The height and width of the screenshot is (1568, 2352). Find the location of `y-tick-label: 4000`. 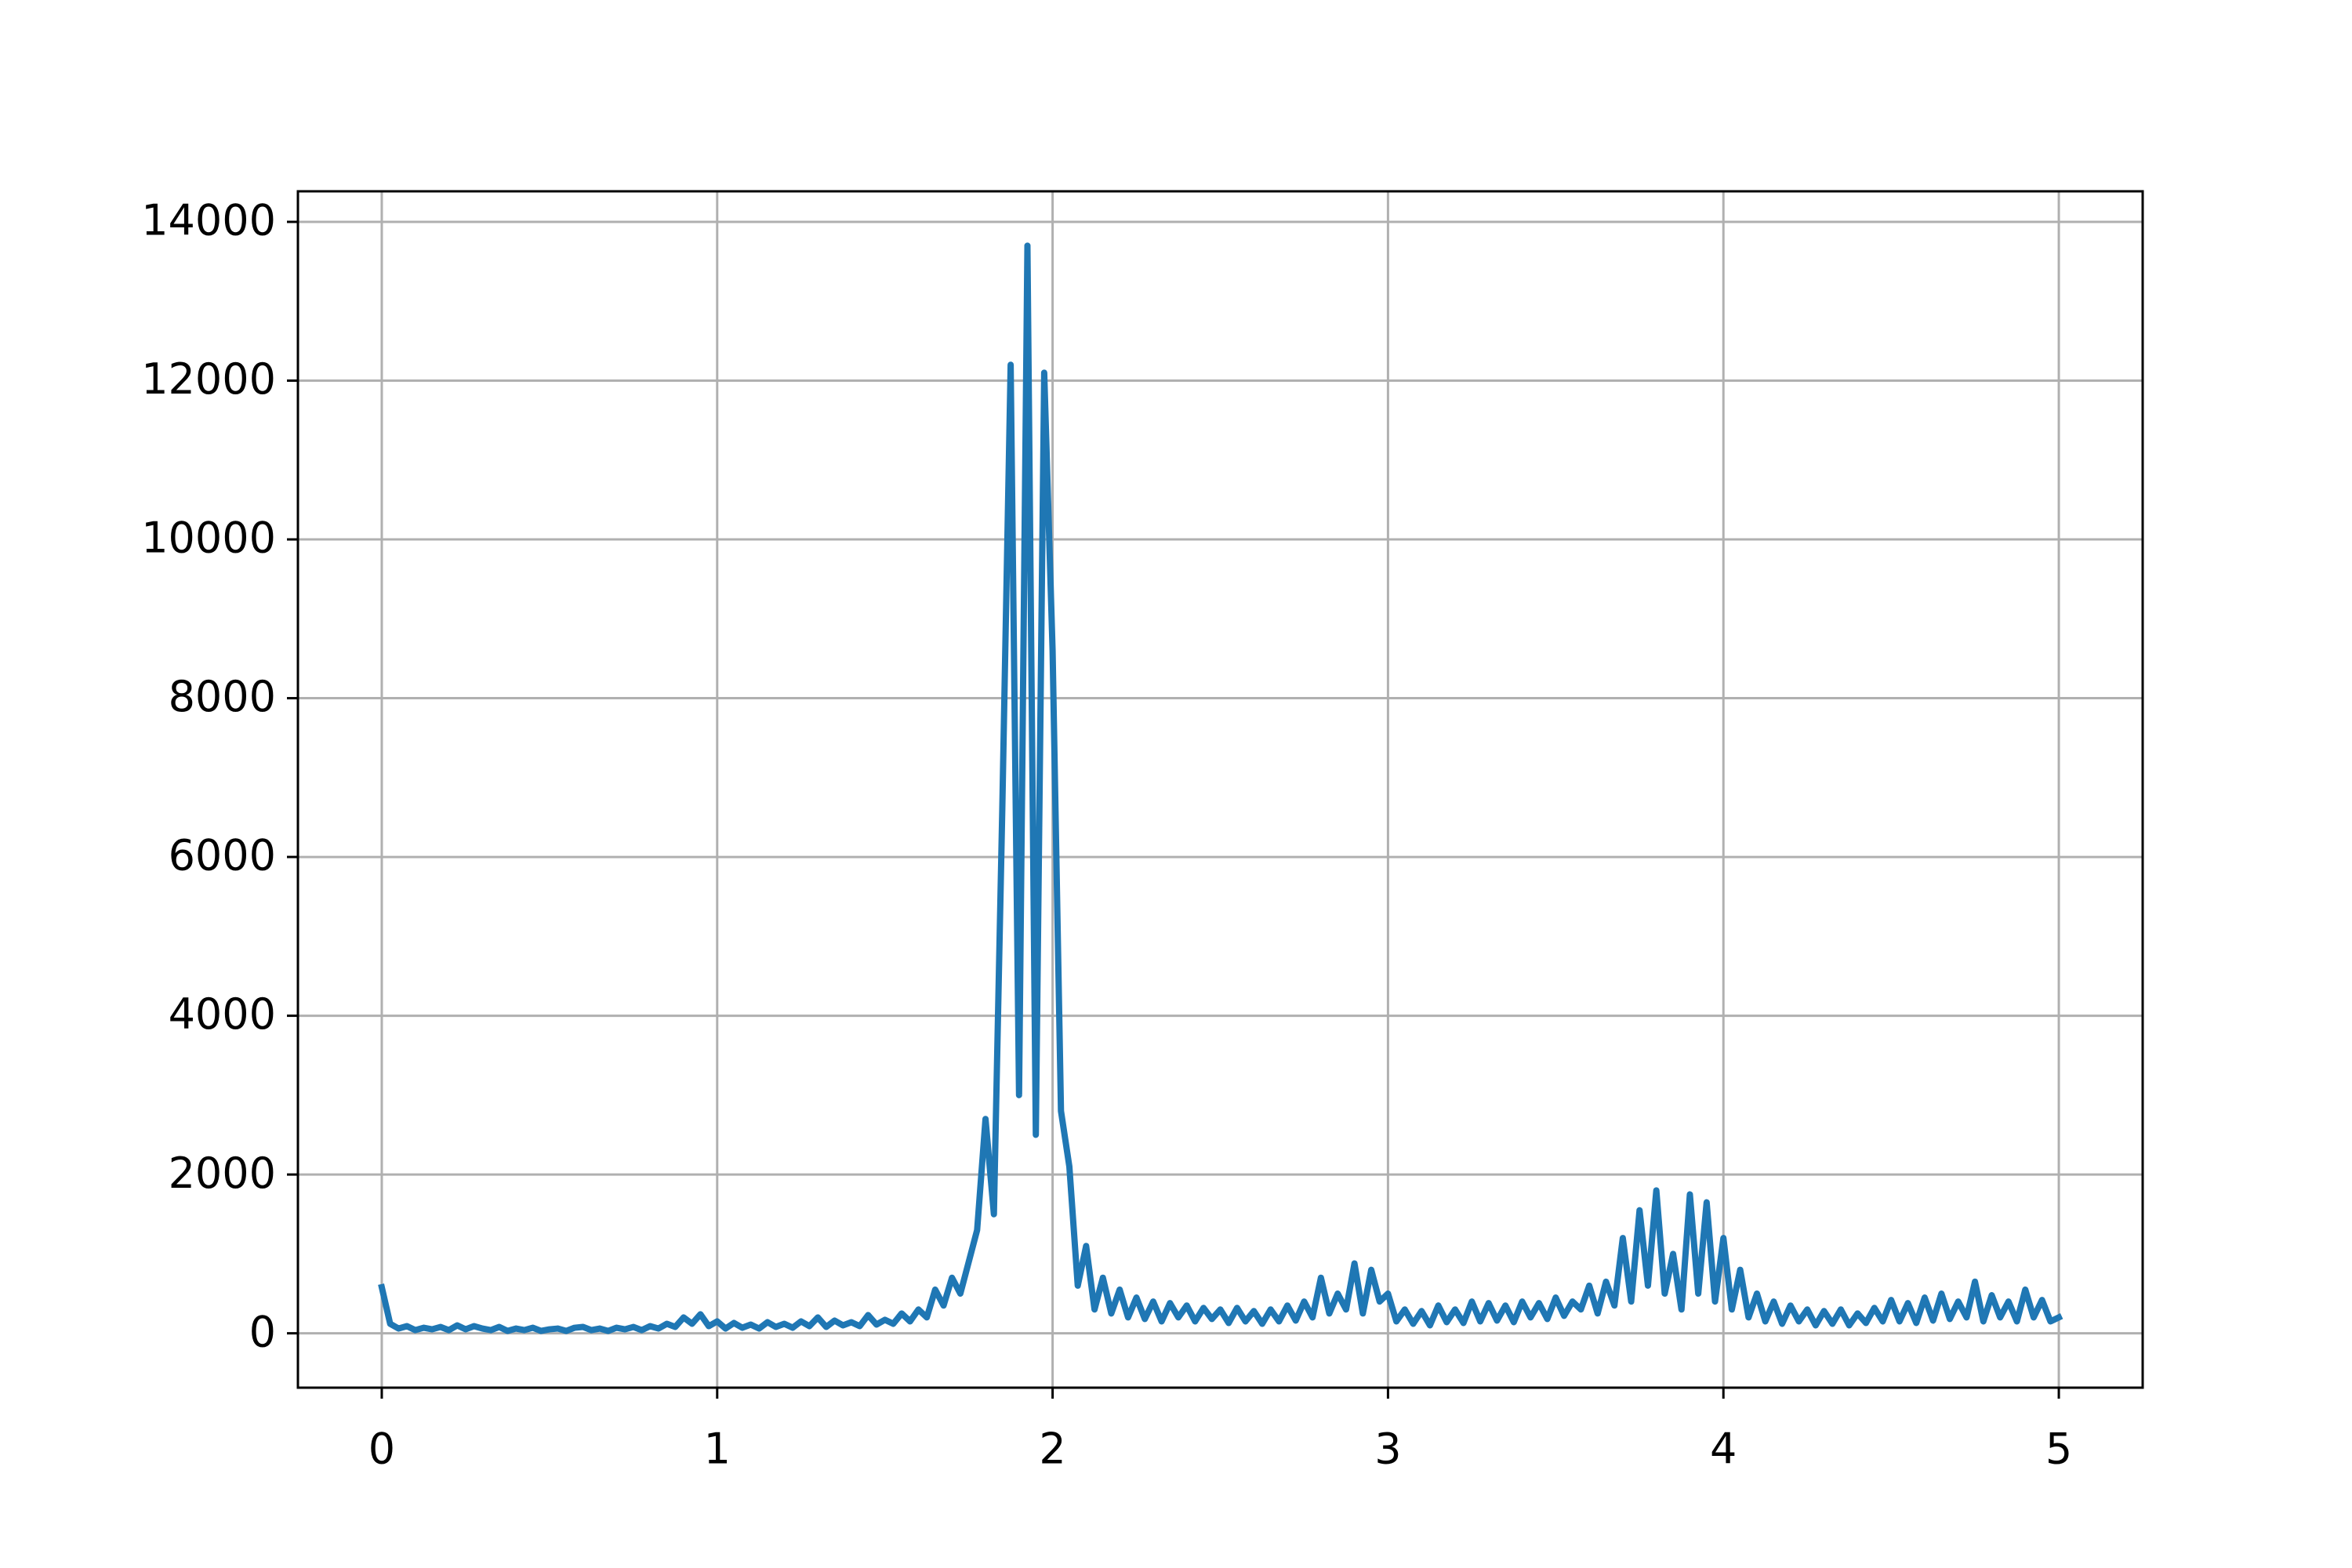

y-tick-label: 4000 is located at coordinates (222, 1014).